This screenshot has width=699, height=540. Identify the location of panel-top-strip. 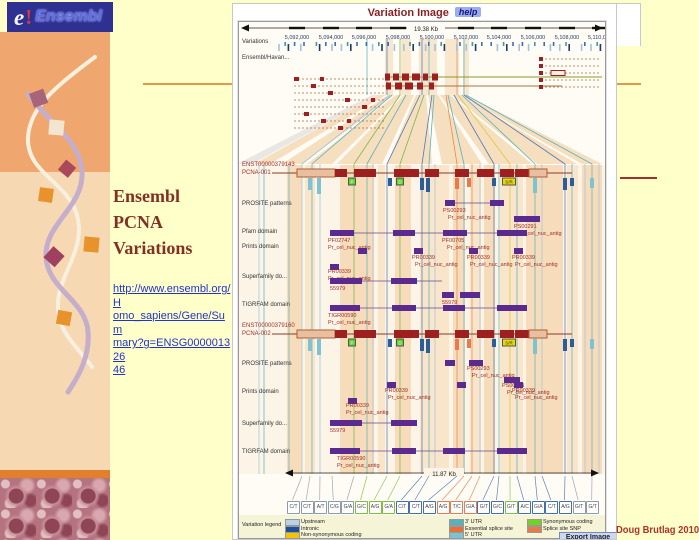
(628, 24).